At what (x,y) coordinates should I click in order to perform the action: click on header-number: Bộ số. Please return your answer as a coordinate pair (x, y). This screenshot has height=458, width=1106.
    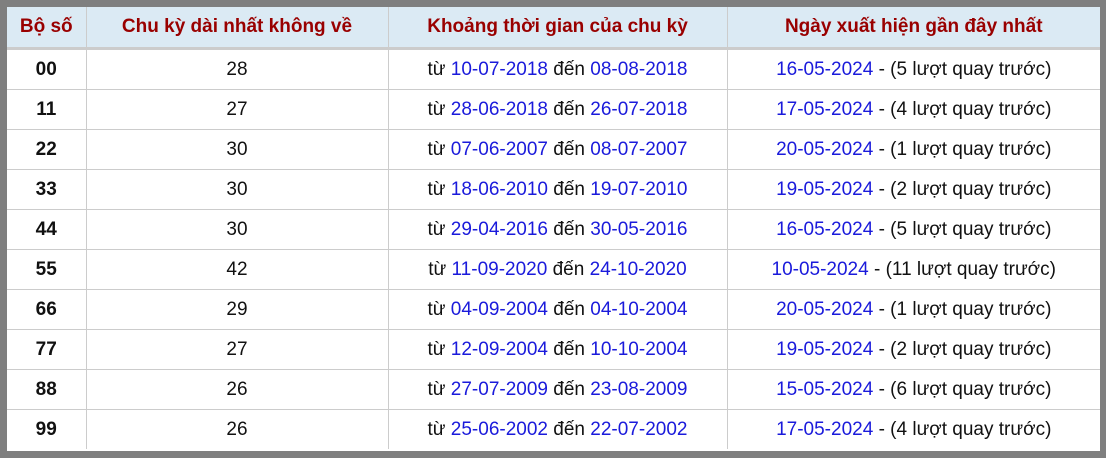
    Looking at the image, I should click on (47, 28).